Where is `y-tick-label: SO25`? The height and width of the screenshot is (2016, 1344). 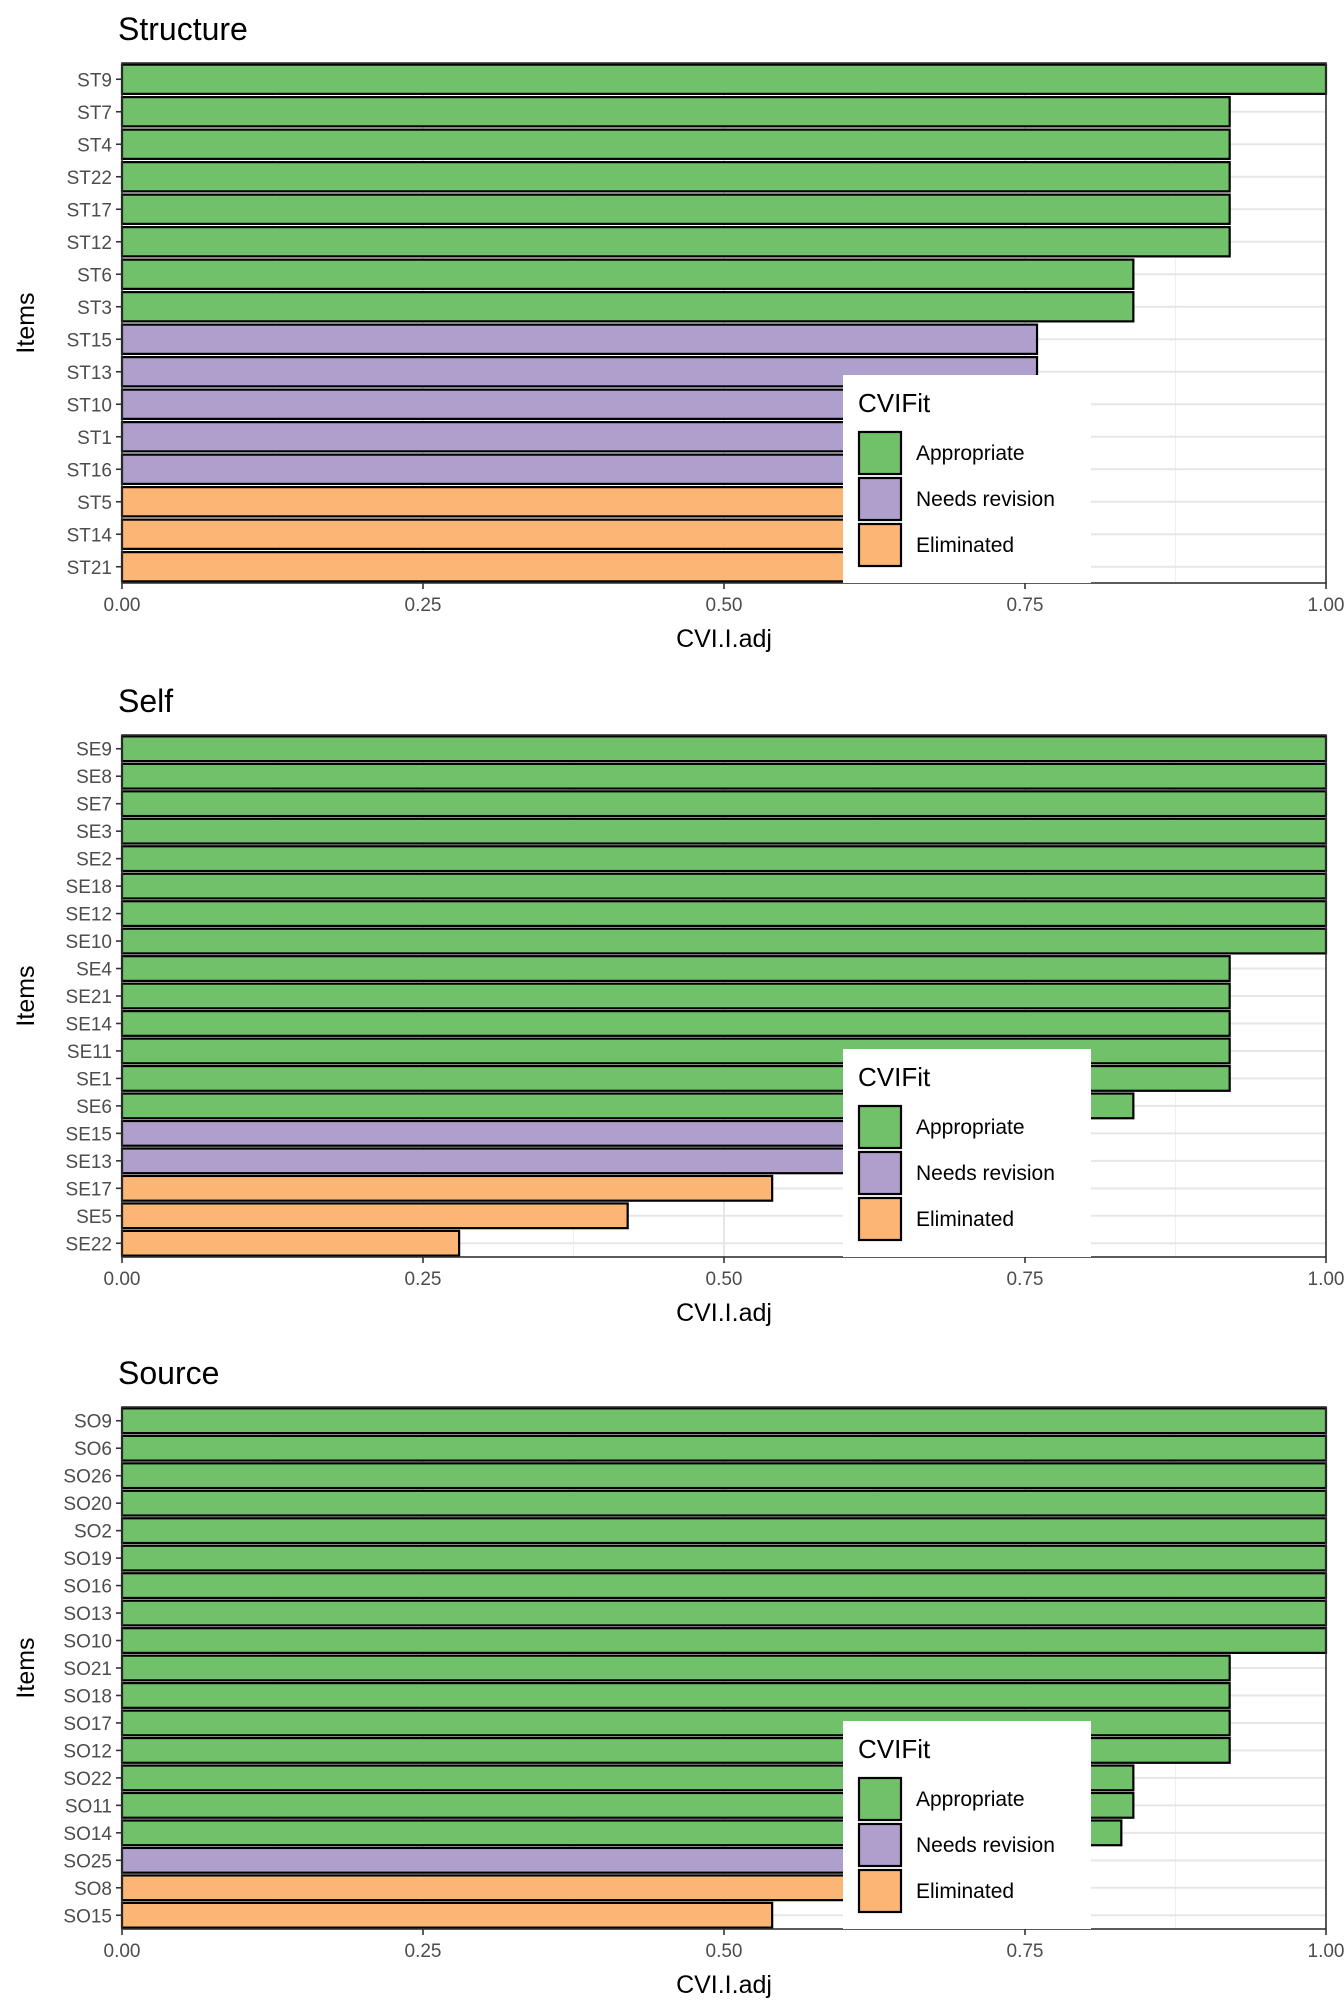
y-tick-label: SO25 is located at coordinates (87, 1861).